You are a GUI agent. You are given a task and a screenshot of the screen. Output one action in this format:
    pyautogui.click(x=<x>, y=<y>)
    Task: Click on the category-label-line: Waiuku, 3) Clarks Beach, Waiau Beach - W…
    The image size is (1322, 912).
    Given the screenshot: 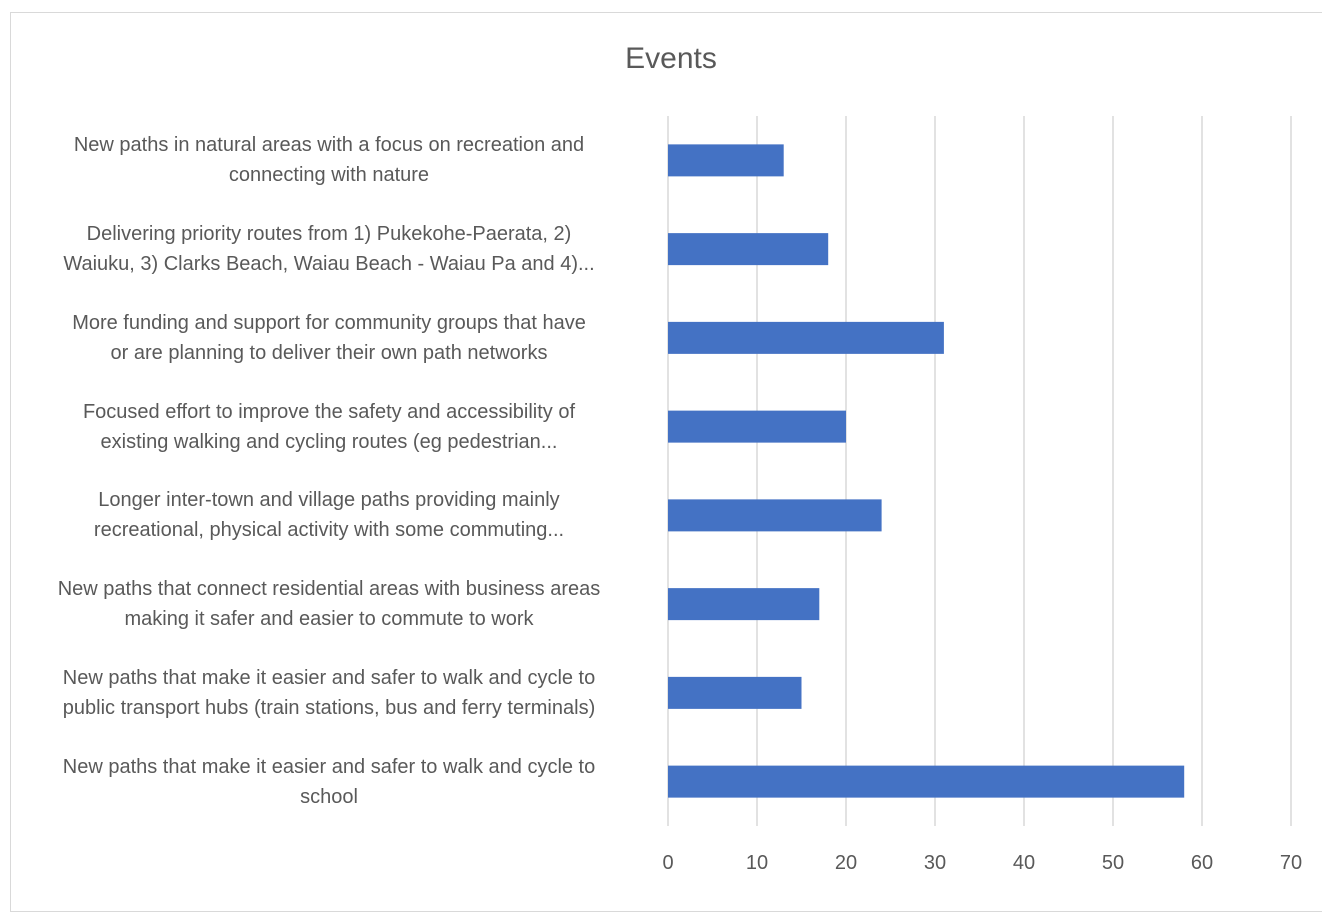 What is the action you would take?
    pyautogui.click(x=329, y=264)
    